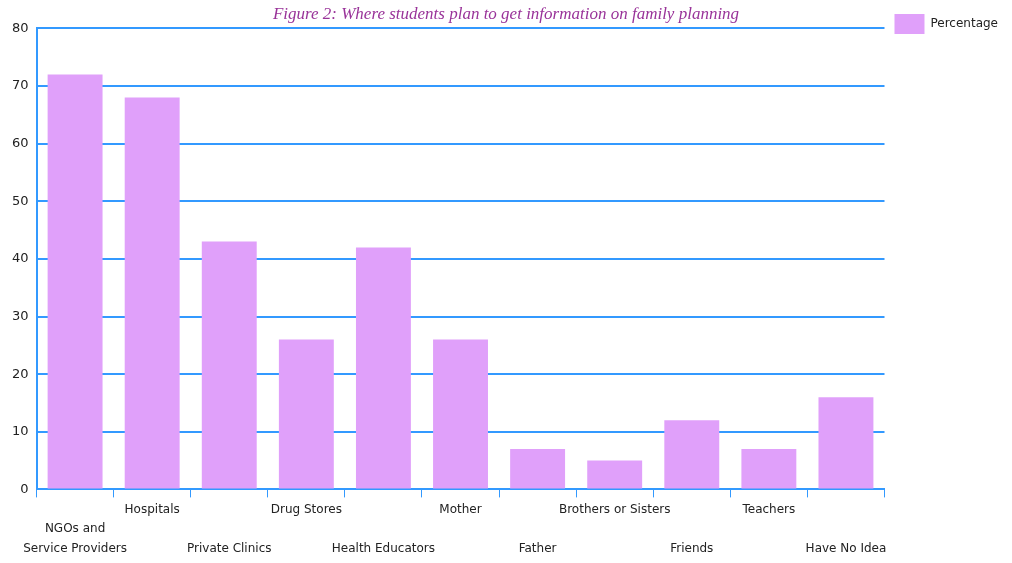 This screenshot has width=1012, height=563. What do you see at coordinates (20, 315) in the screenshot?
I see `y-tick-label: 30` at bounding box center [20, 315].